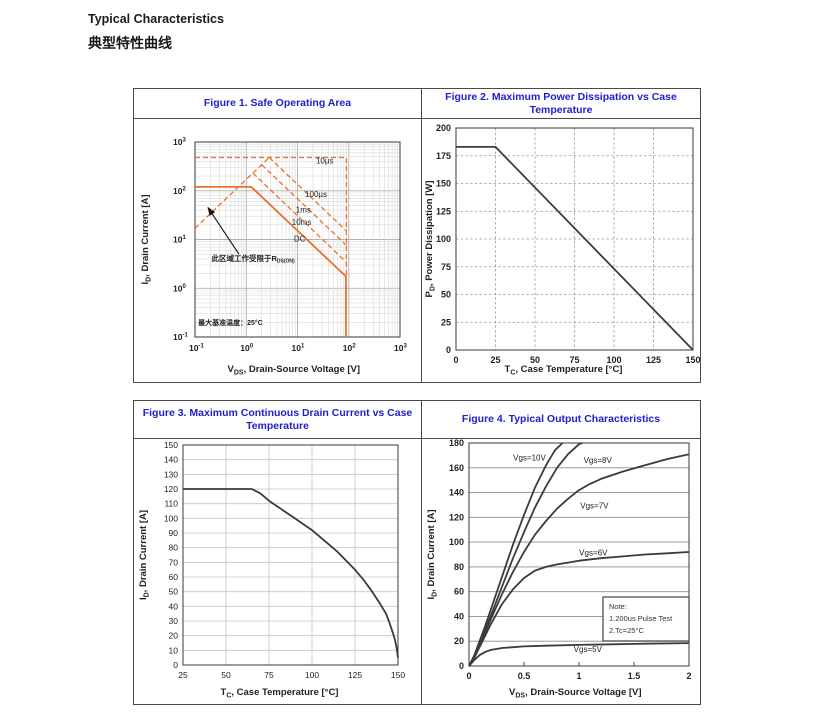 The height and width of the screenshot is (717, 815). What do you see at coordinates (578, 676) in the screenshot?
I see `svg-text: 1` at bounding box center [578, 676].